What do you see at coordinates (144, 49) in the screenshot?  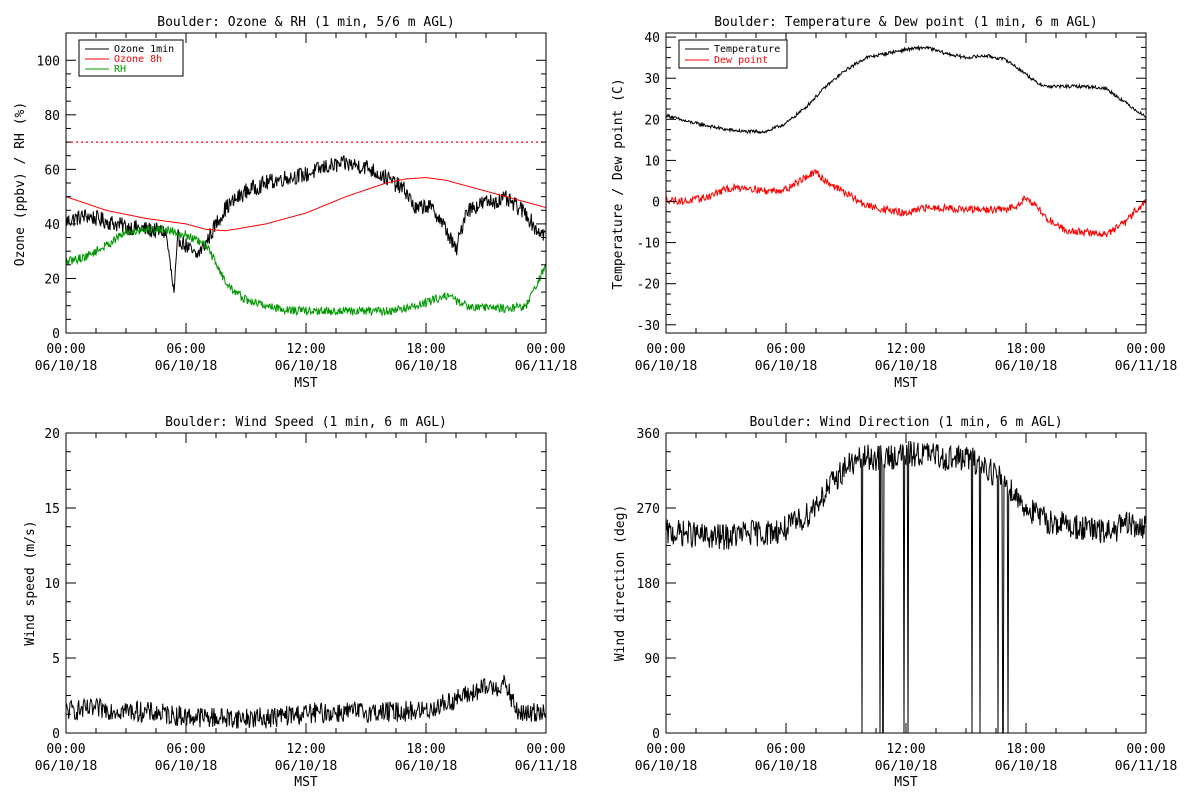 I see `legend-label-ozone-1min: Ozone 1min` at bounding box center [144, 49].